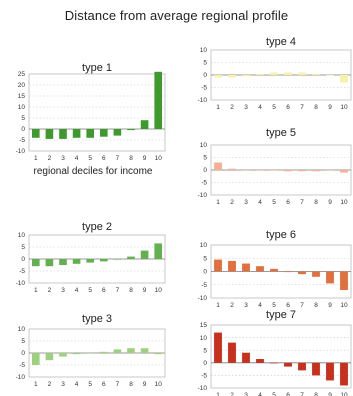 The image size is (353, 396). Describe the element at coordinates (97, 68) in the screenshot. I see `panel-title-1: type 1` at that location.